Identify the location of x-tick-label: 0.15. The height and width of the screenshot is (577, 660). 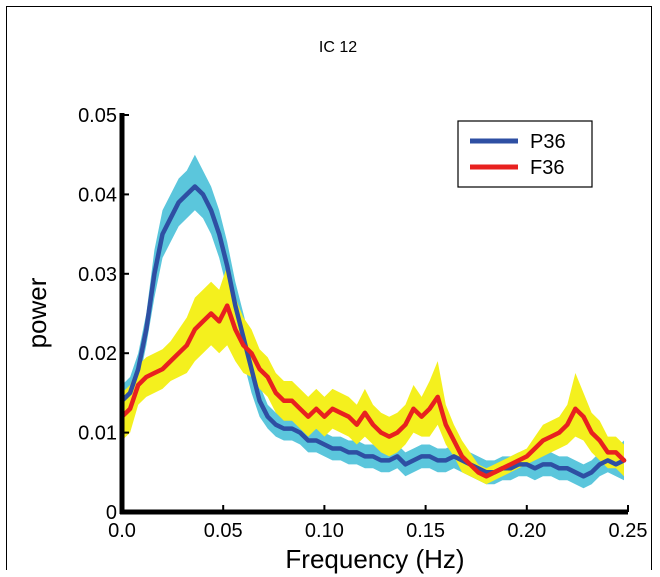
(425, 531).